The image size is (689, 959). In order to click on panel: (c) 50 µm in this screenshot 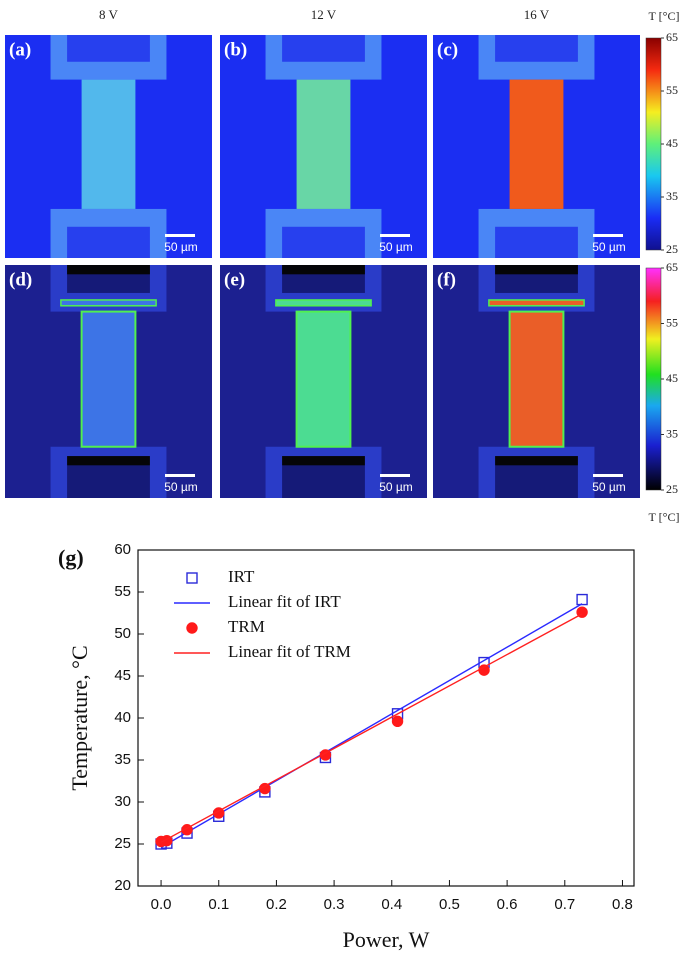, I will do `click(536, 146)`.